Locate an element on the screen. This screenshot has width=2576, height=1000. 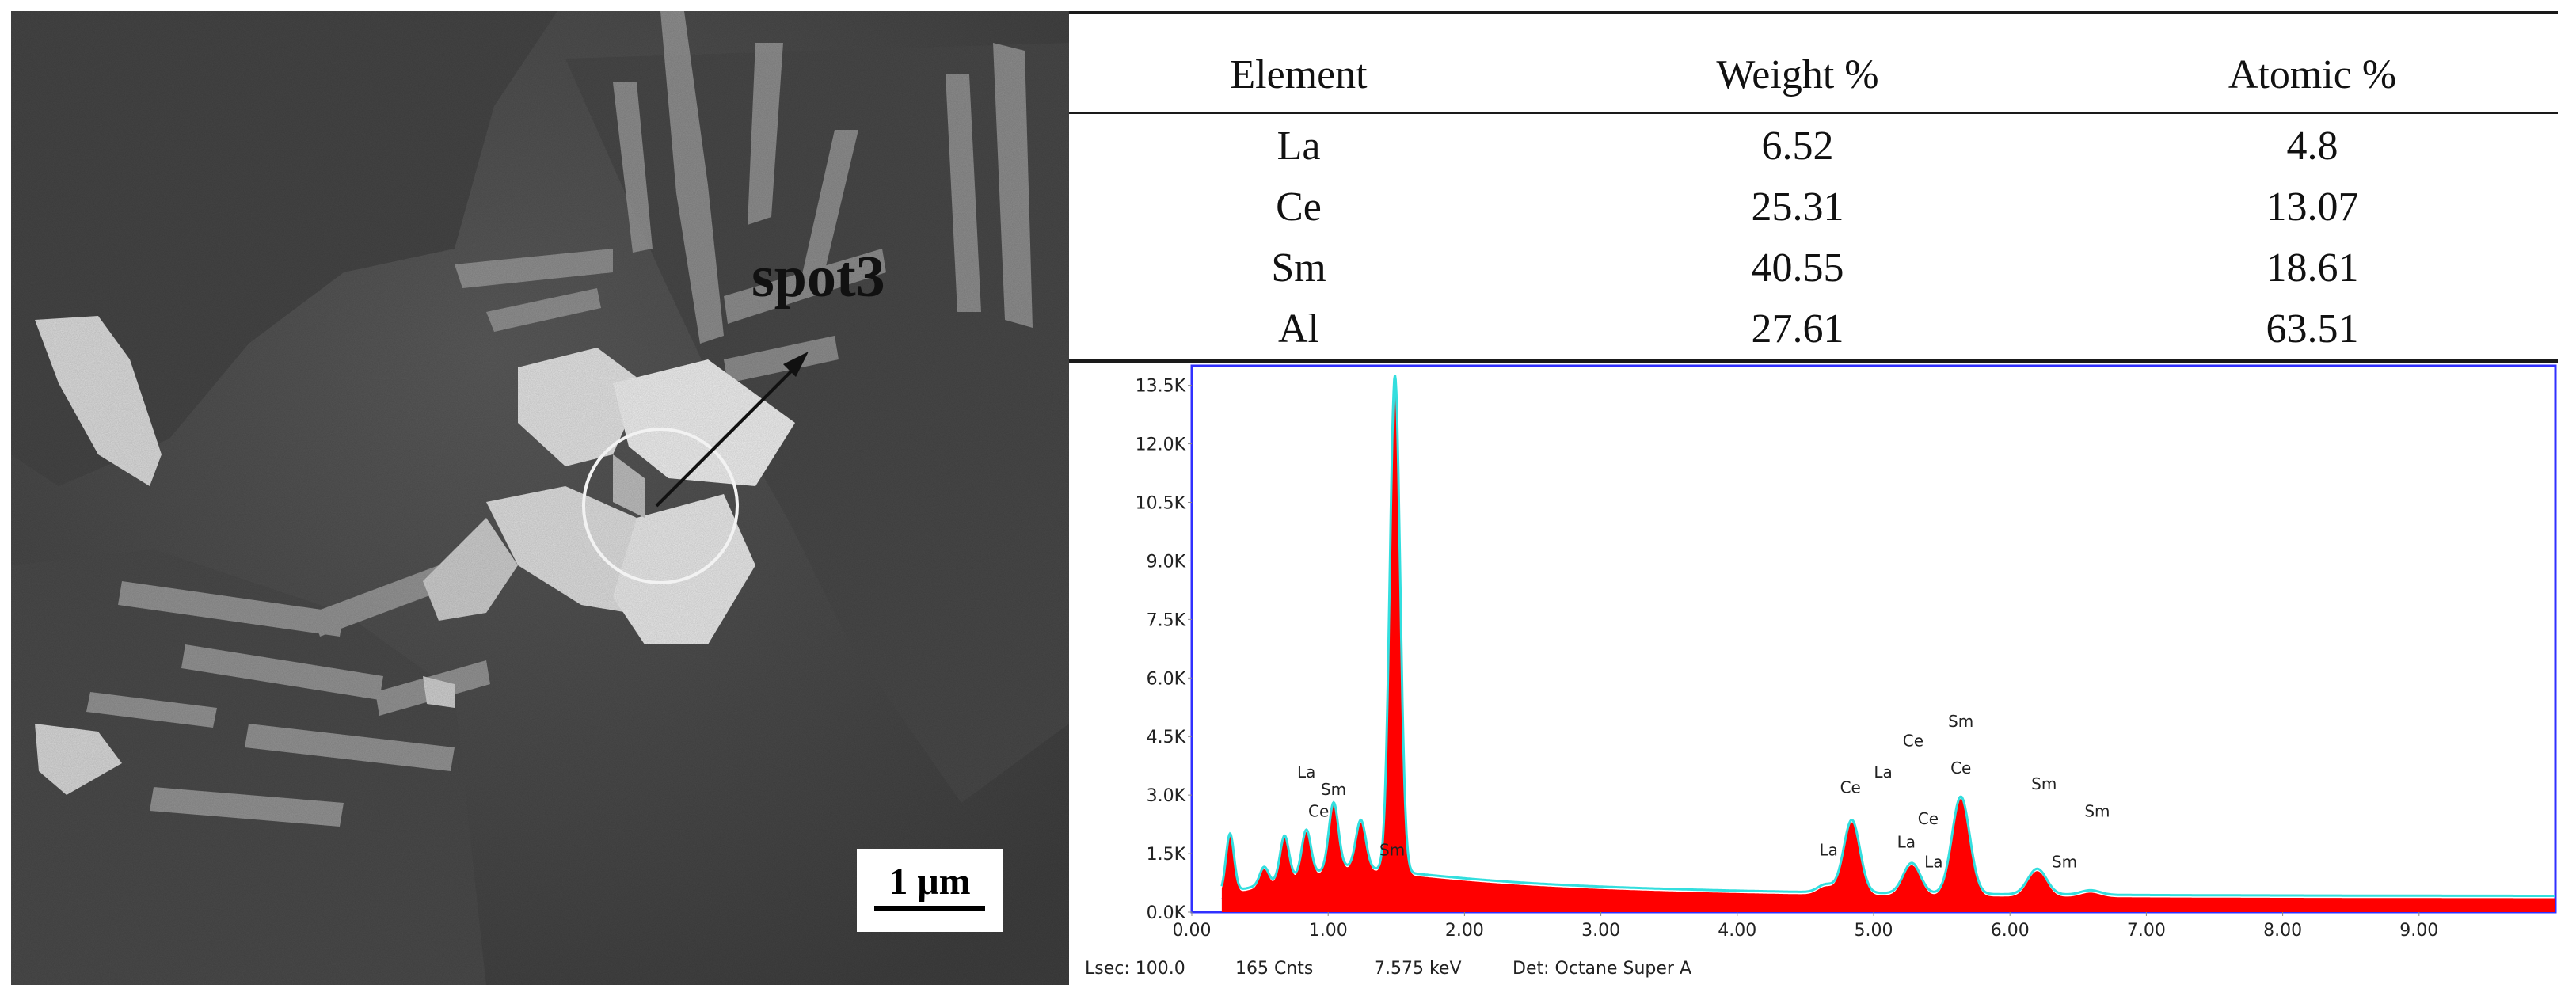
y-tick-label: 9.0K is located at coordinates (1166, 562).